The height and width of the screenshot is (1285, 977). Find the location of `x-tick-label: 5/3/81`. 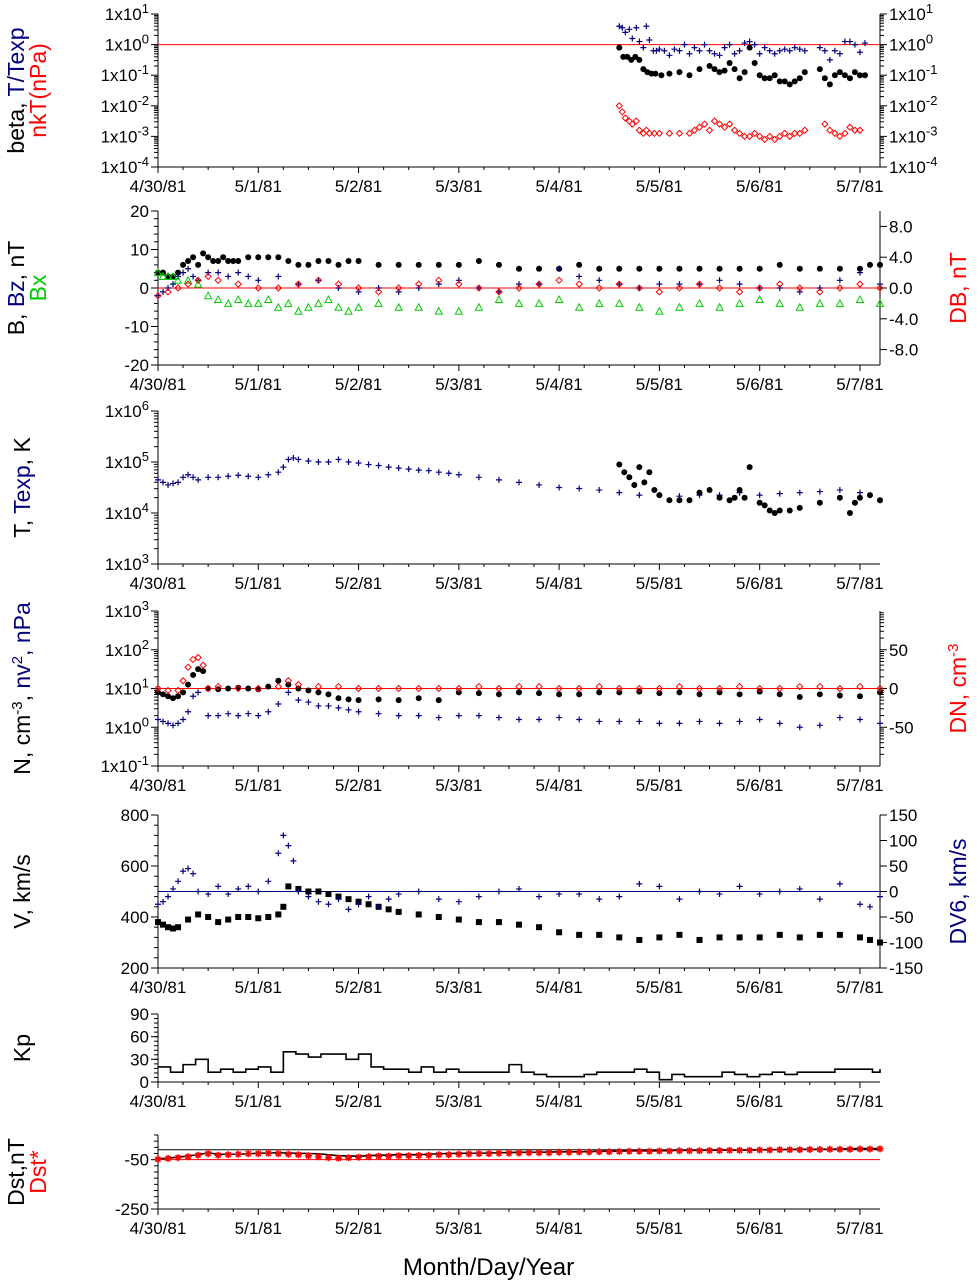

x-tick-label: 5/3/81 is located at coordinates (458, 1228).